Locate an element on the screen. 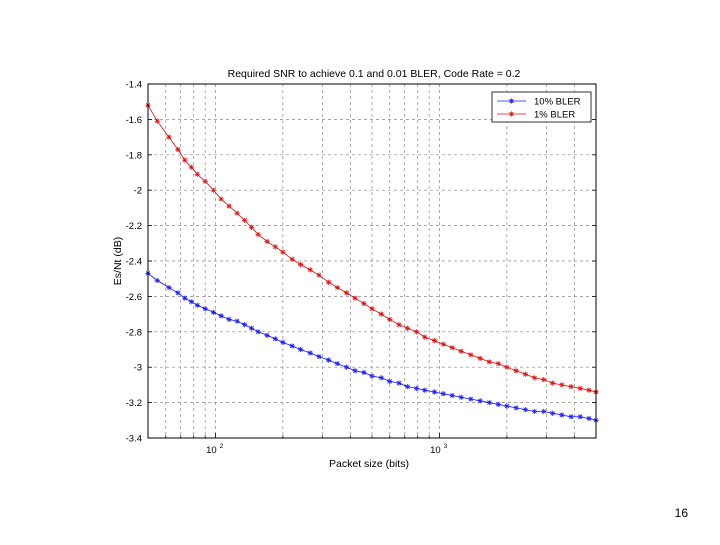 This screenshot has width=720, height=545. y-tick-label: -2.8 is located at coordinates (134, 332).